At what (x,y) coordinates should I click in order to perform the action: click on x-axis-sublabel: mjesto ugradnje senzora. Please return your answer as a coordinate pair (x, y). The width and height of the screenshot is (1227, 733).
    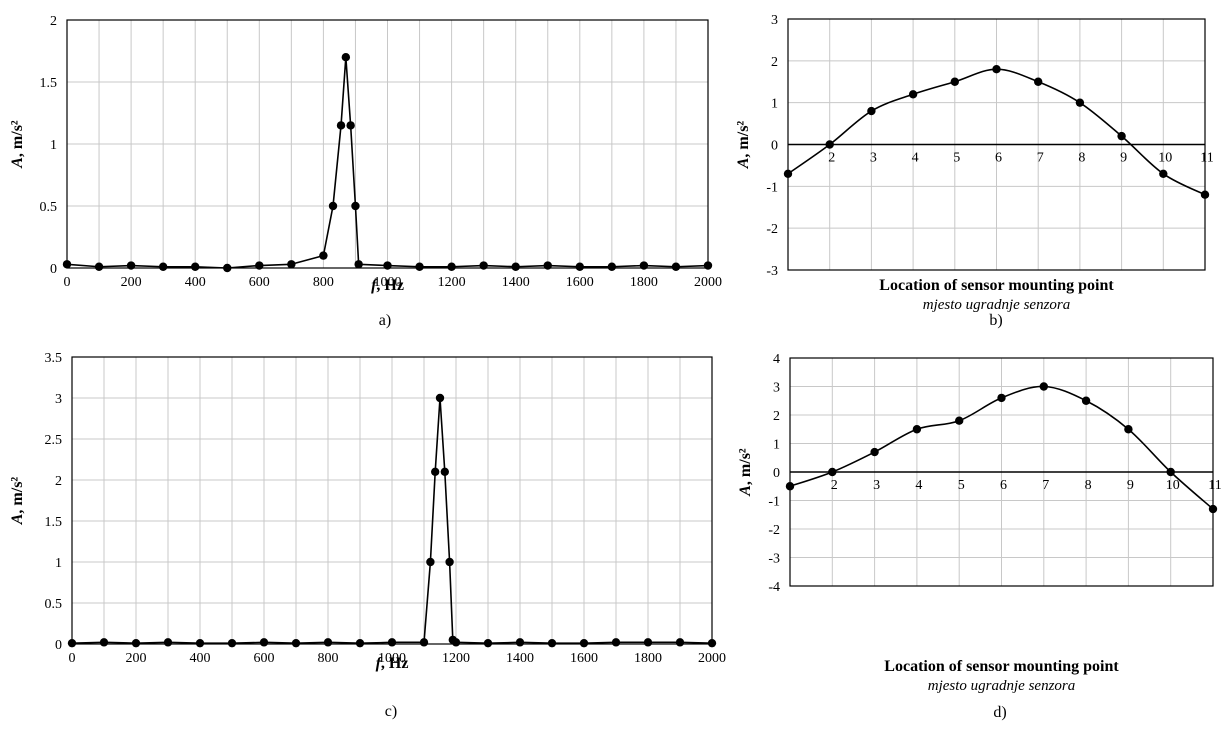
    Looking at the image, I should click on (1002, 686).